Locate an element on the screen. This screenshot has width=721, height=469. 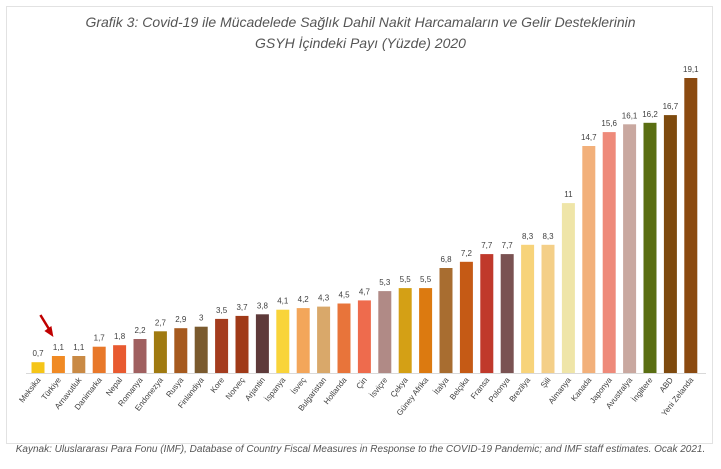
data-label-22: 7,7 is located at coordinates (487, 245).